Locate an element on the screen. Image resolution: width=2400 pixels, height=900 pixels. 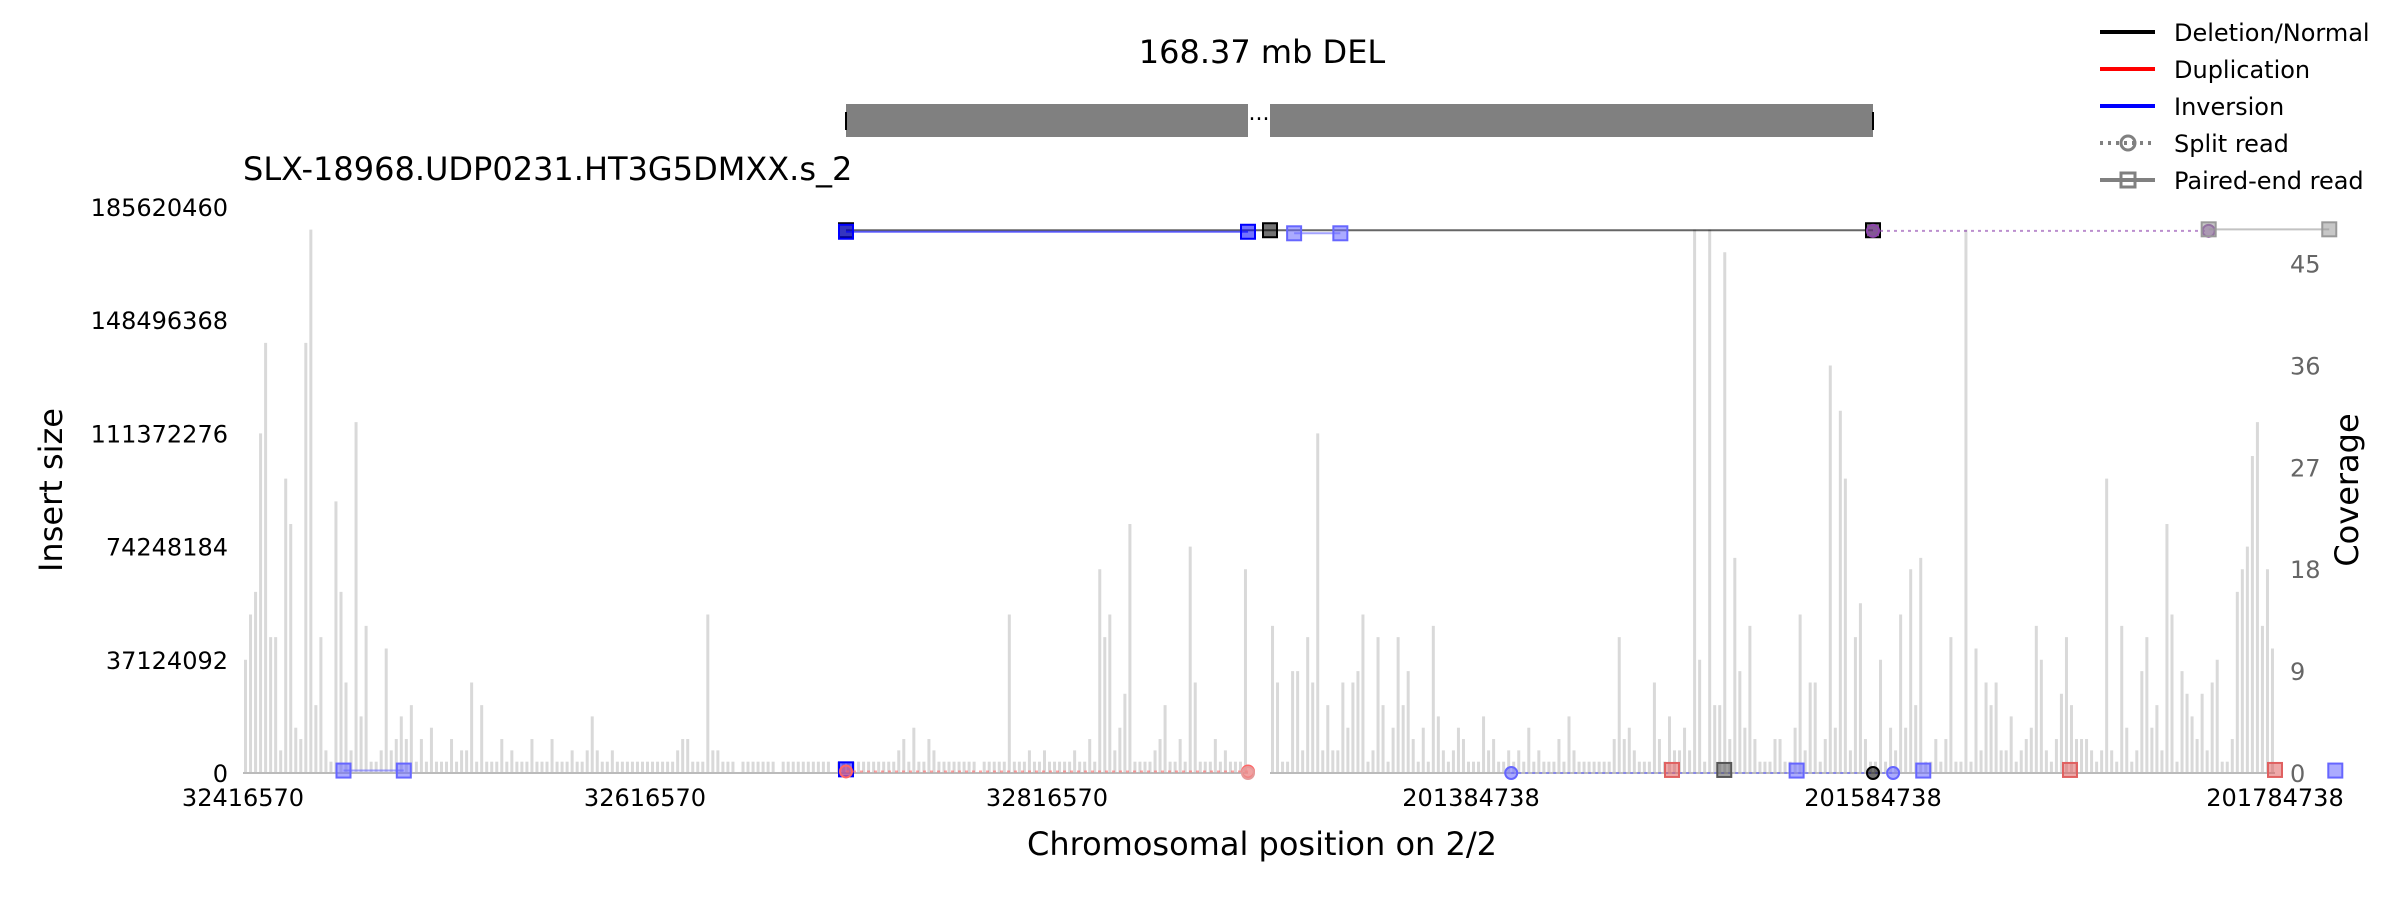
legend-item: Split read is located at coordinates (2194, 144).